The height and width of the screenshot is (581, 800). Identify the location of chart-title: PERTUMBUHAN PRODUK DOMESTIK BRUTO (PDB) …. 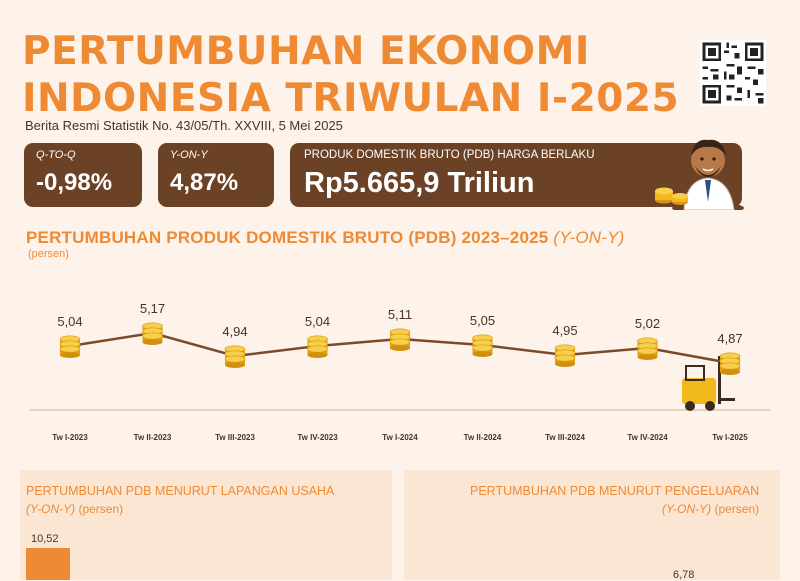
(325, 238).